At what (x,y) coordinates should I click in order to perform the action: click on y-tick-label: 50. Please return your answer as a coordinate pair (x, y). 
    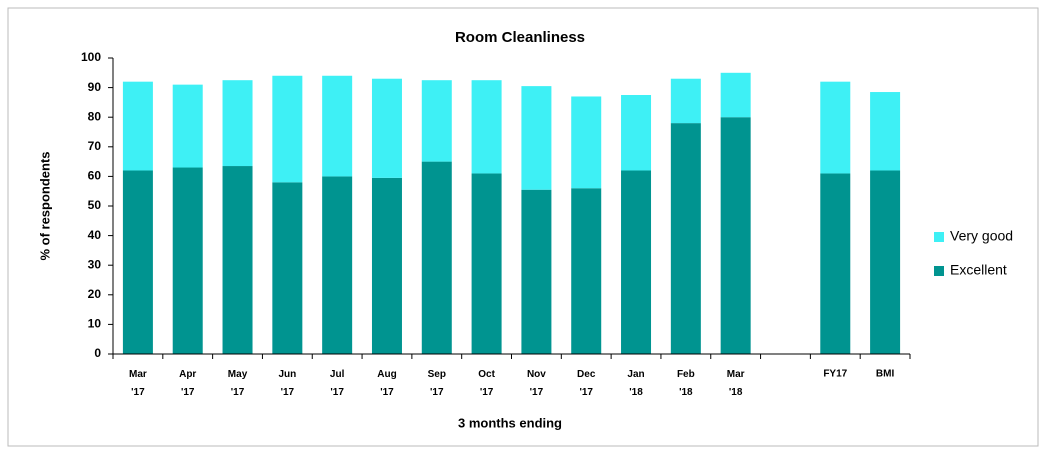
    Looking at the image, I should click on (95, 205).